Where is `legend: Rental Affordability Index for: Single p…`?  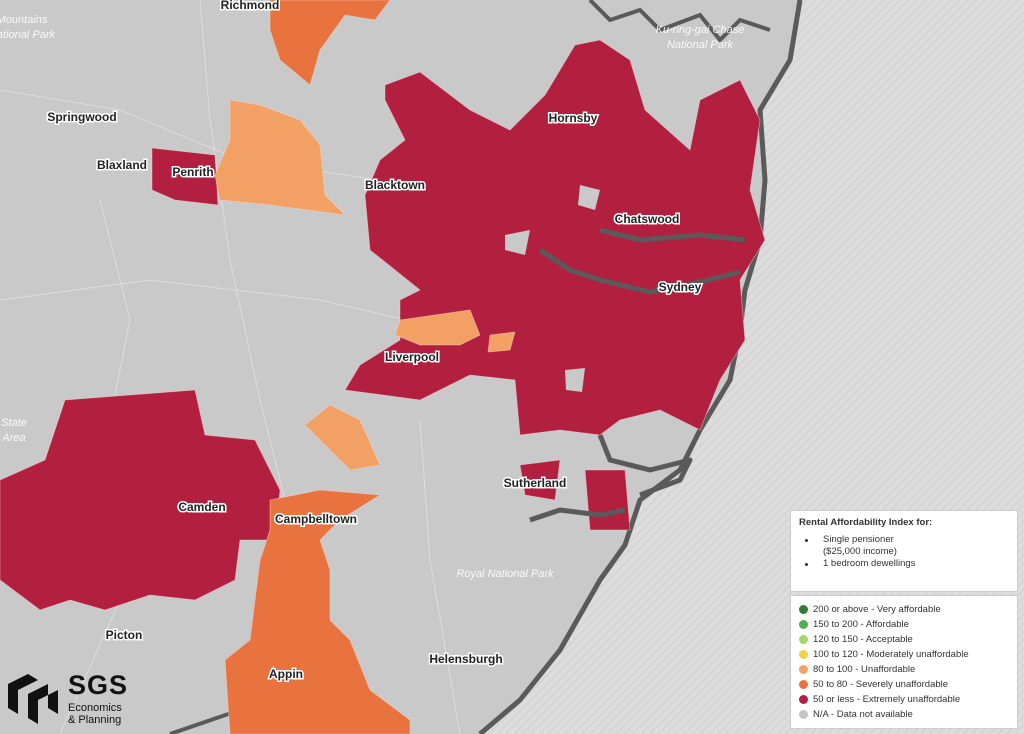 legend: Rental Affordability Index for: Single p… is located at coordinates (904, 620).